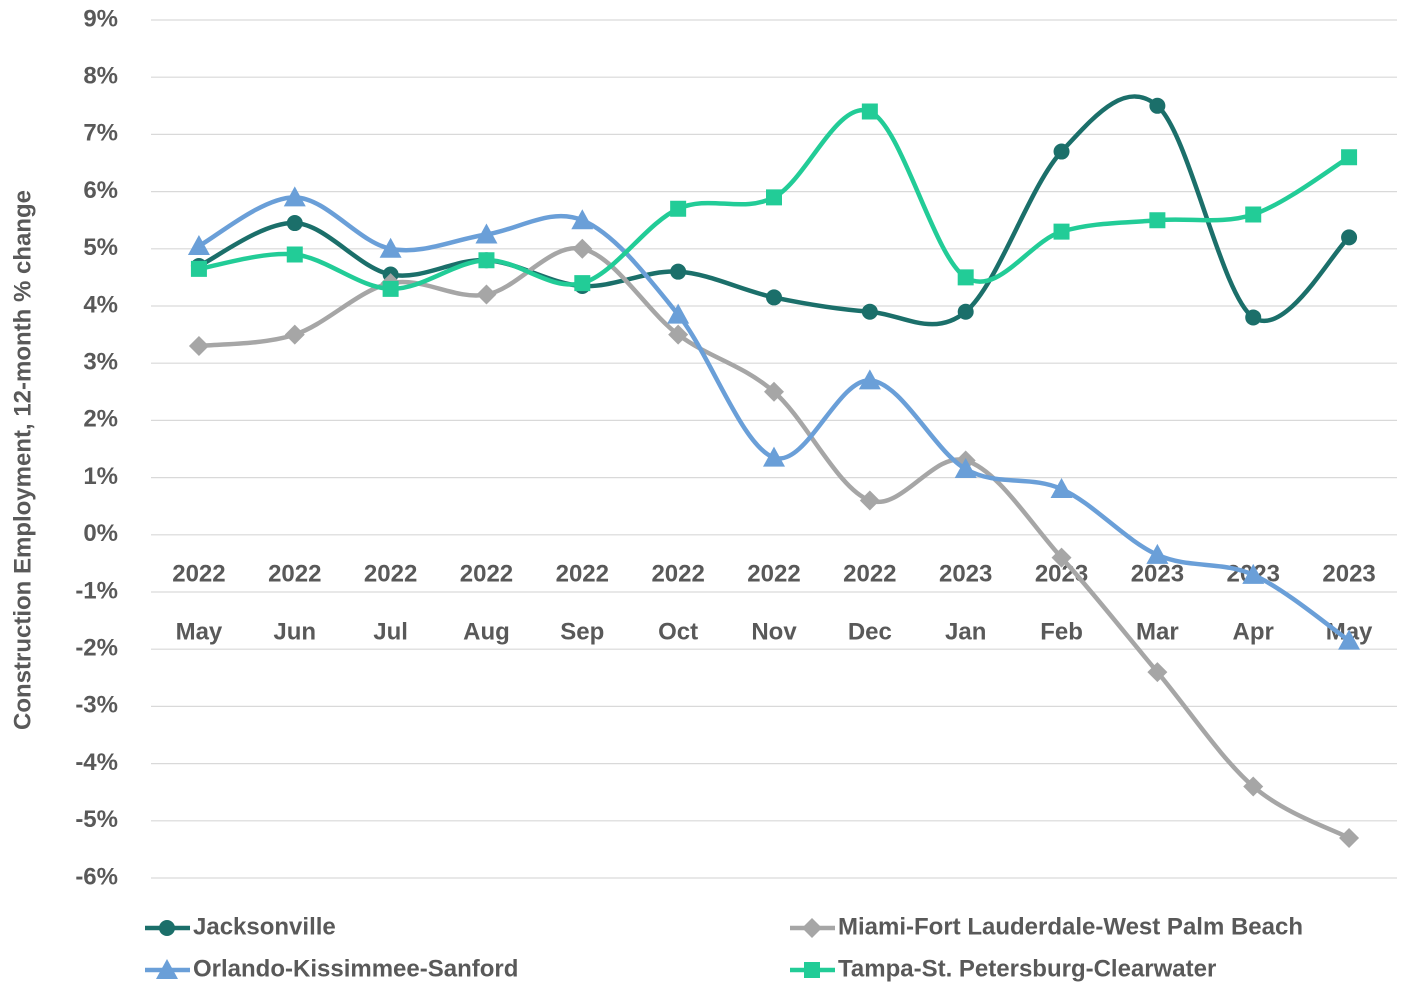 The image size is (1420, 989). What do you see at coordinates (100, 18) in the screenshot?
I see `y-tick-label: 9%` at bounding box center [100, 18].